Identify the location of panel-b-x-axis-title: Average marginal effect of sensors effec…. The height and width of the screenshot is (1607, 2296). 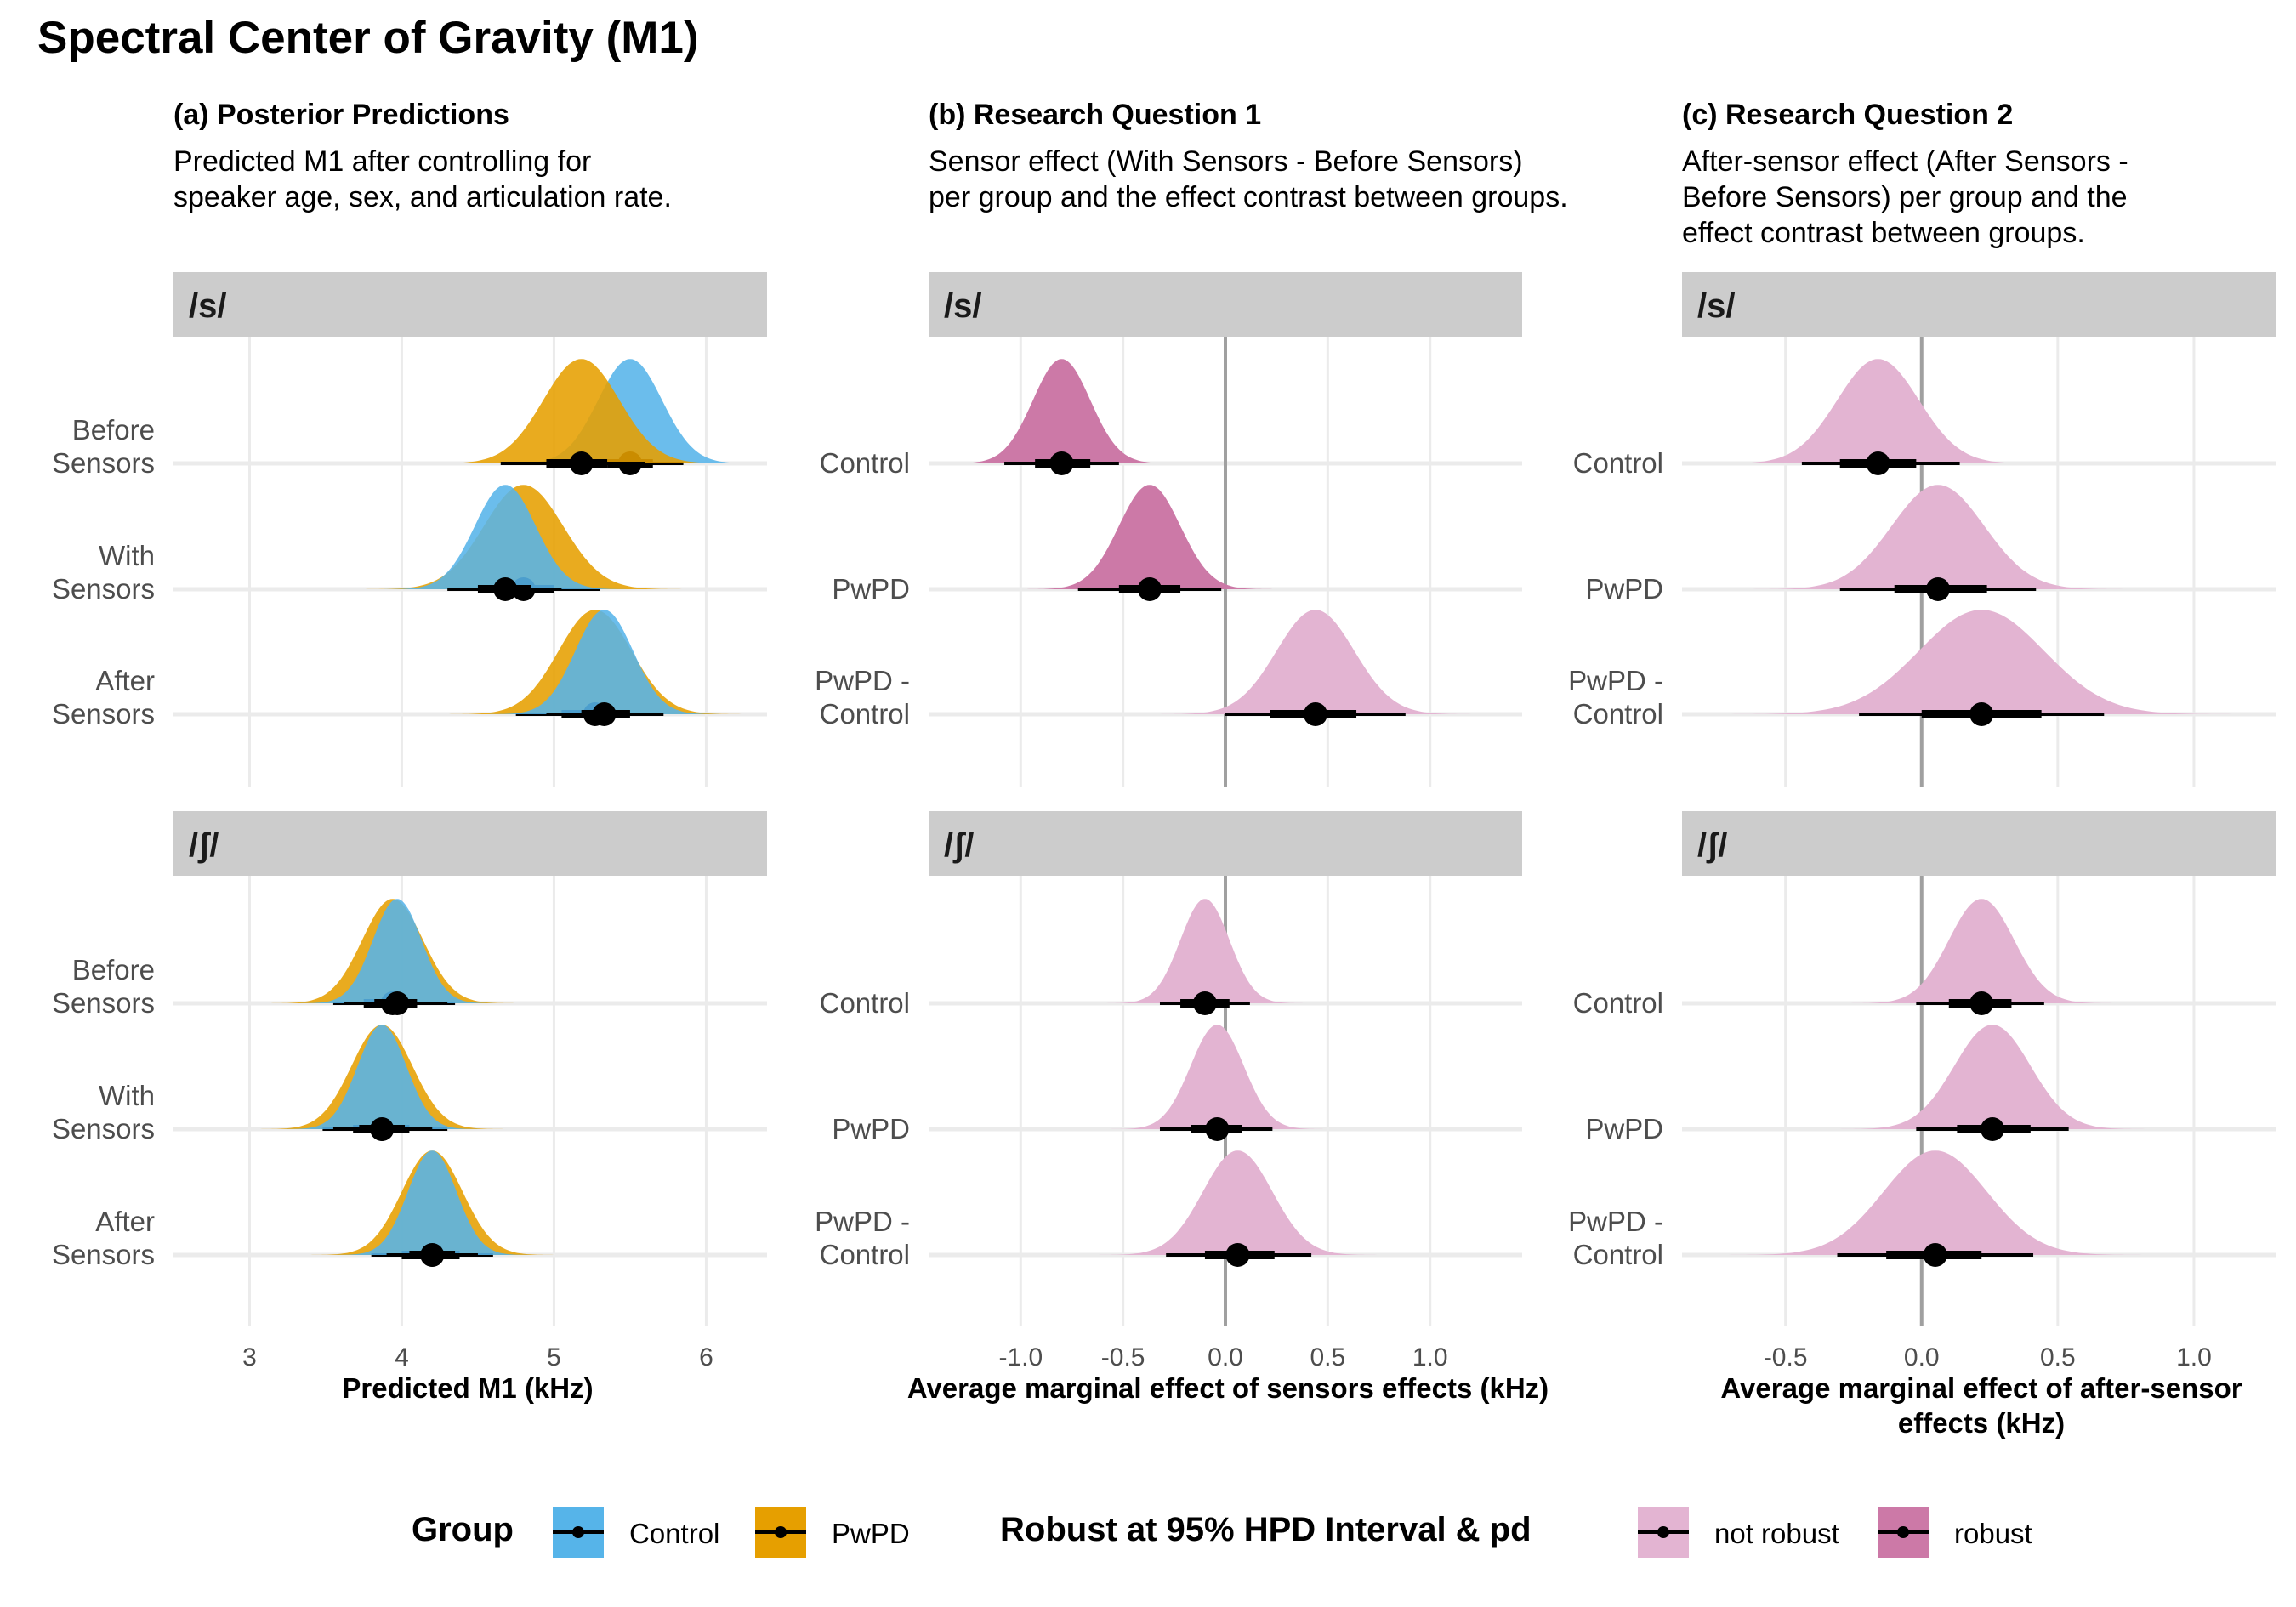
(1228, 1388).